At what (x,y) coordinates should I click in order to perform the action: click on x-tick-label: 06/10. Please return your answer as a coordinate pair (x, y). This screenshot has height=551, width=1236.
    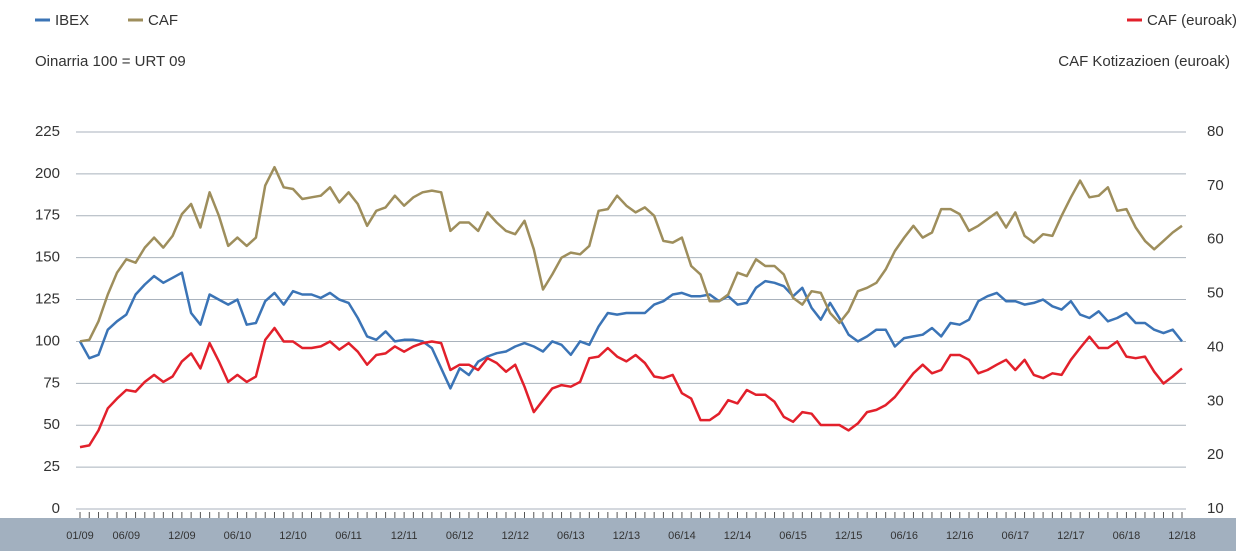
    Looking at the image, I should click on (238, 536).